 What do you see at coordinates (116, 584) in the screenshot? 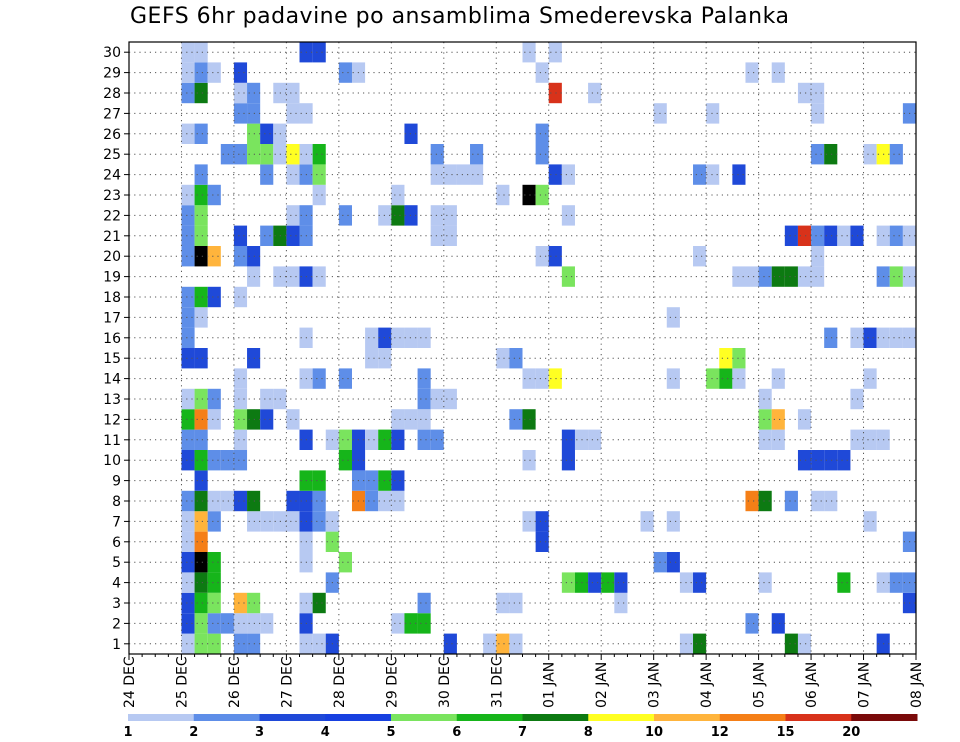
I see `y-tick-label: 4` at bounding box center [116, 584].